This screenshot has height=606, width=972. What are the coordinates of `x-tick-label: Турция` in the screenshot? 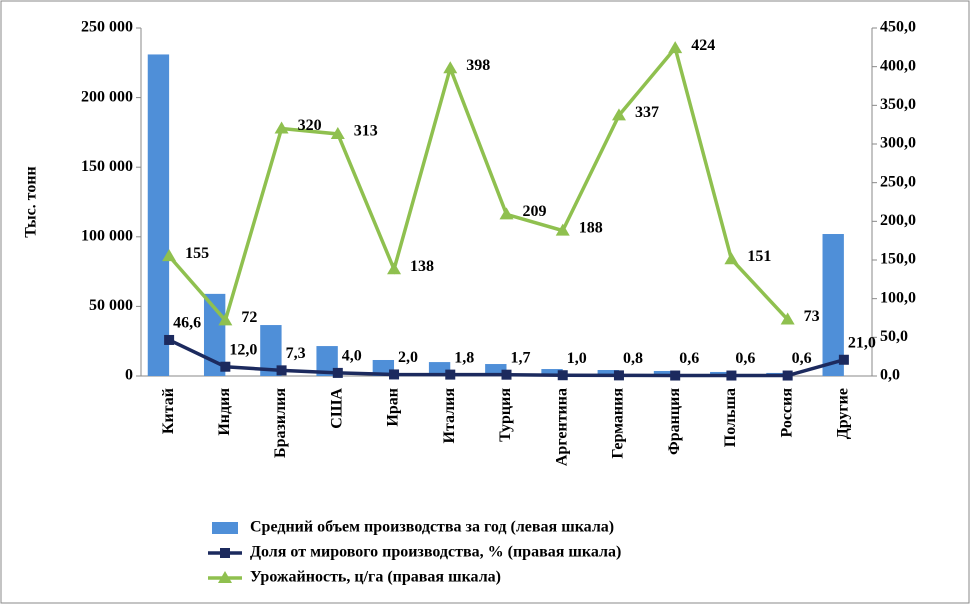 It's located at (505, 415).